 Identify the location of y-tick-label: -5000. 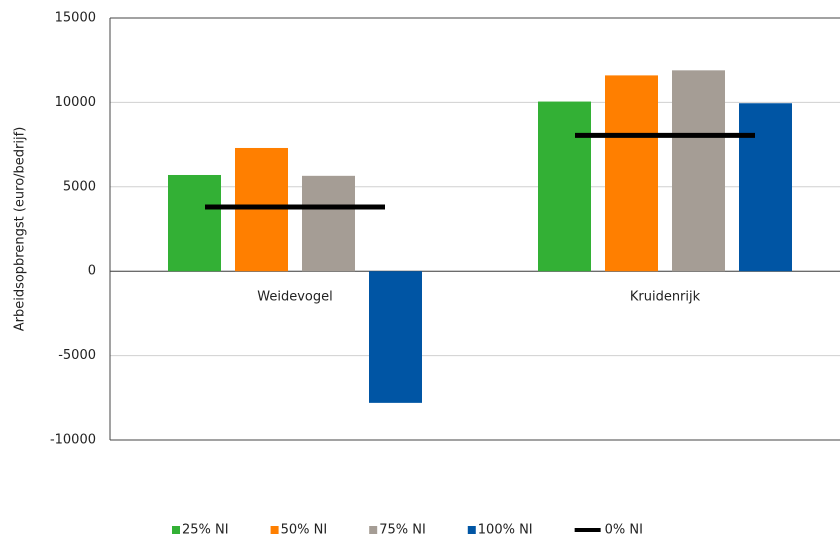
(77, 355).